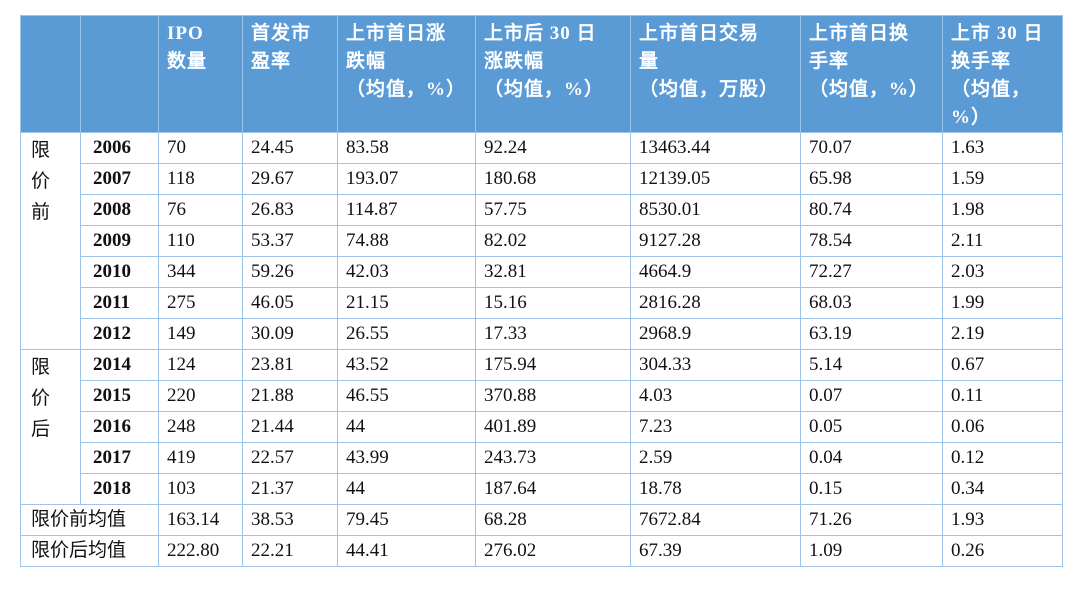 The image size is (1080, 595). What do you see at coordinates (366, 61) in the screenshot?
I see `header-line: 跌幅` at bounding box center [366, 61].